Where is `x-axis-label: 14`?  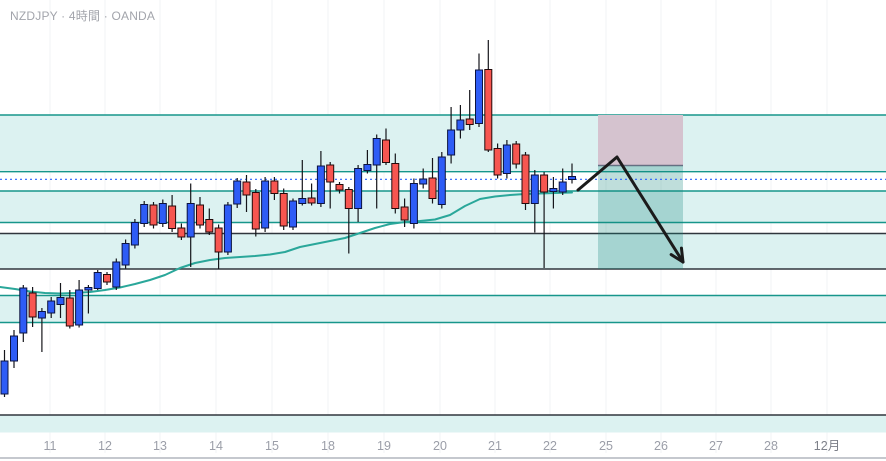 x-axis-label: 14 is located at coordinates (216, 446).